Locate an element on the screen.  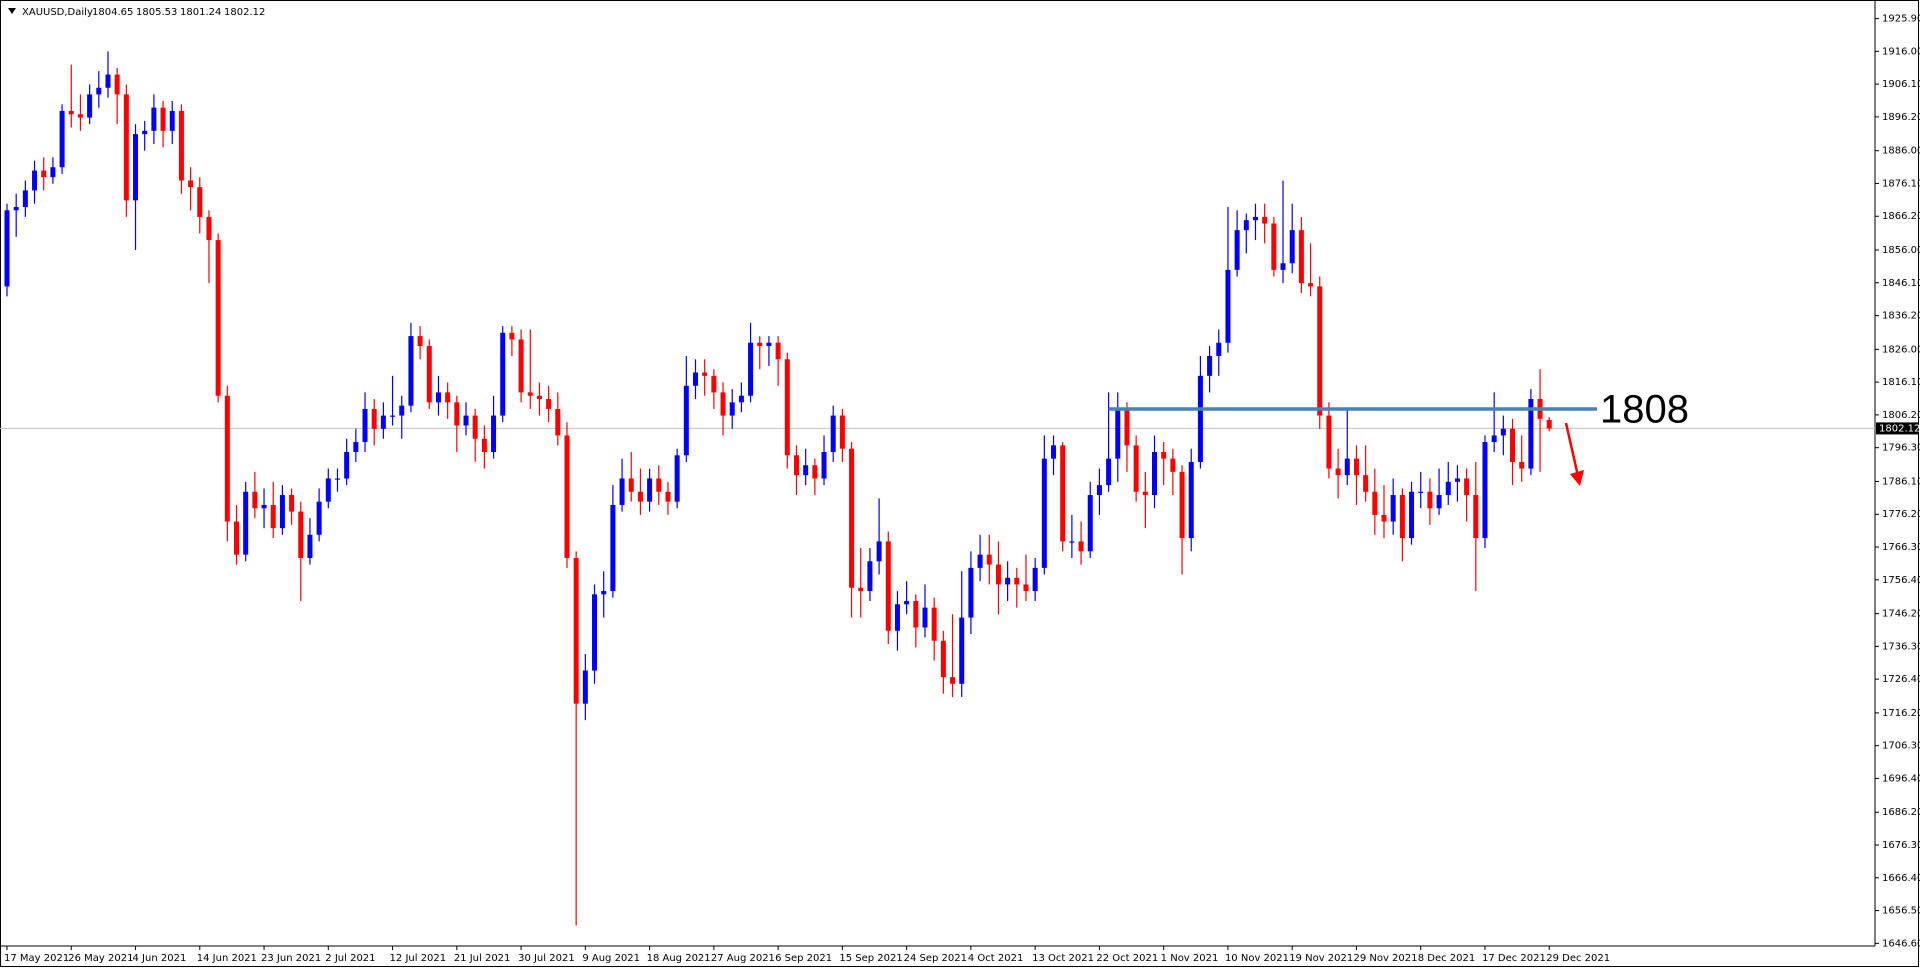
x-tick-label: 21 Jul 2021 is located at coordinates (482, 958).